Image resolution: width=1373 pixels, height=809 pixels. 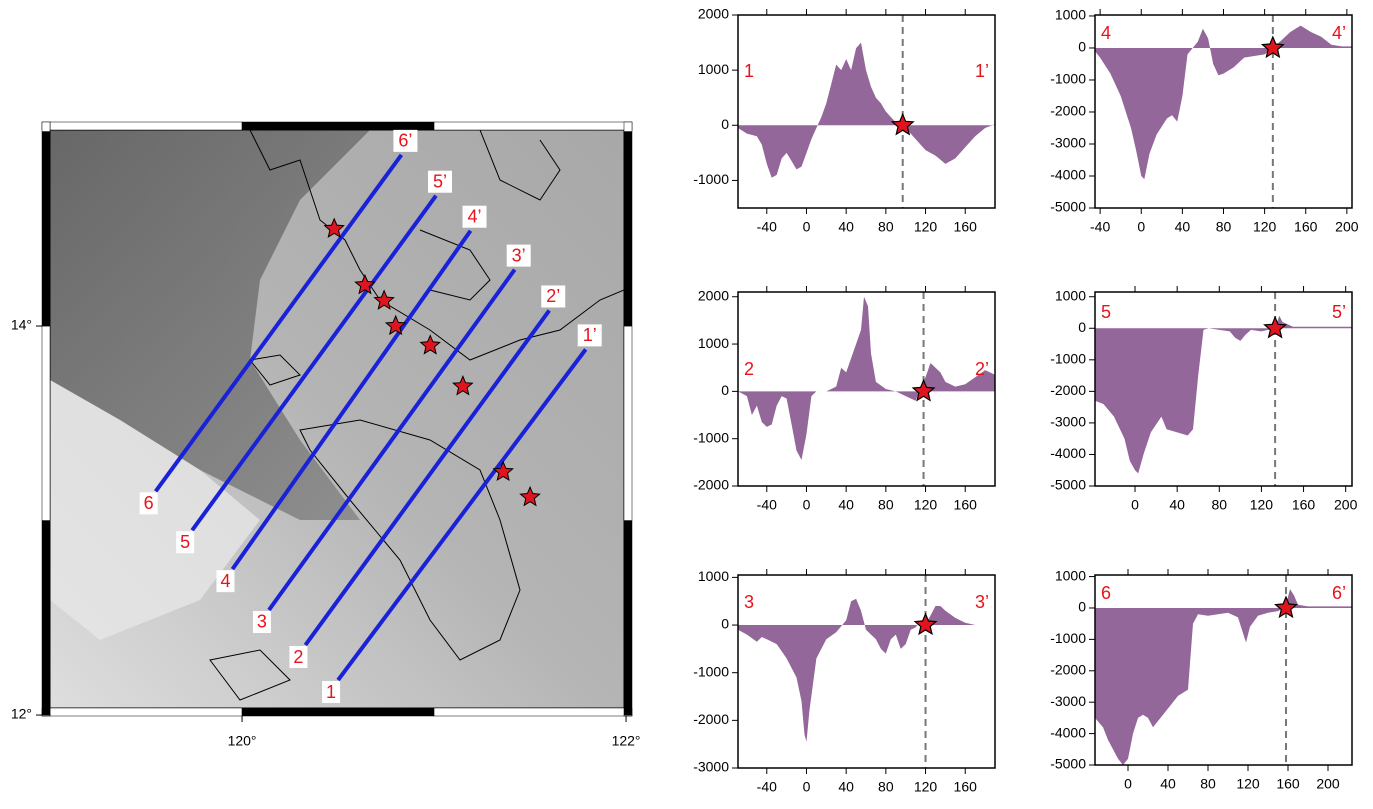 I want to click on profile-end-label: 2’, so click(x=982, y=369).